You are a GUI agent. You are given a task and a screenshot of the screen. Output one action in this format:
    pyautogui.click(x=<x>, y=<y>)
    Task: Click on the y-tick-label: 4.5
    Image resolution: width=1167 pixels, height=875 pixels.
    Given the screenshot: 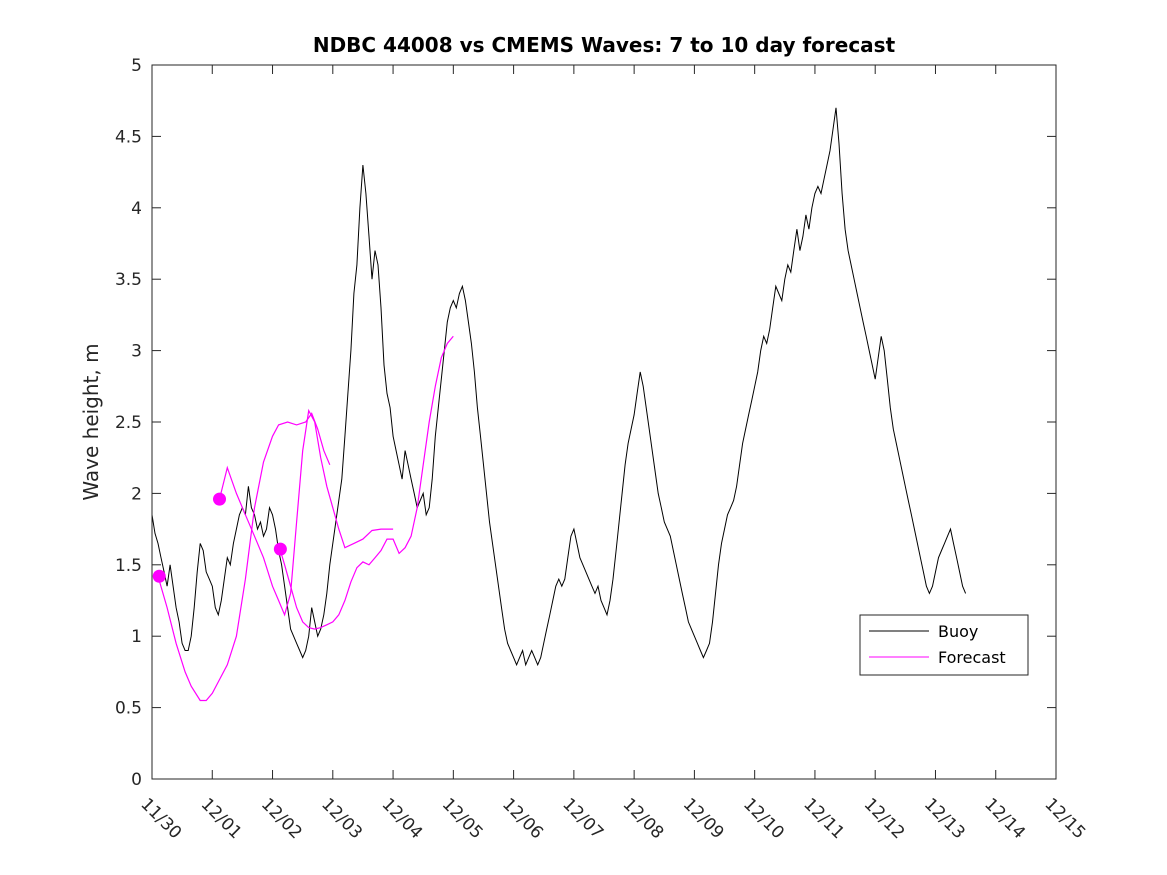 What is the action you would take?
    pyautogui.click(x=128, y=137)
    